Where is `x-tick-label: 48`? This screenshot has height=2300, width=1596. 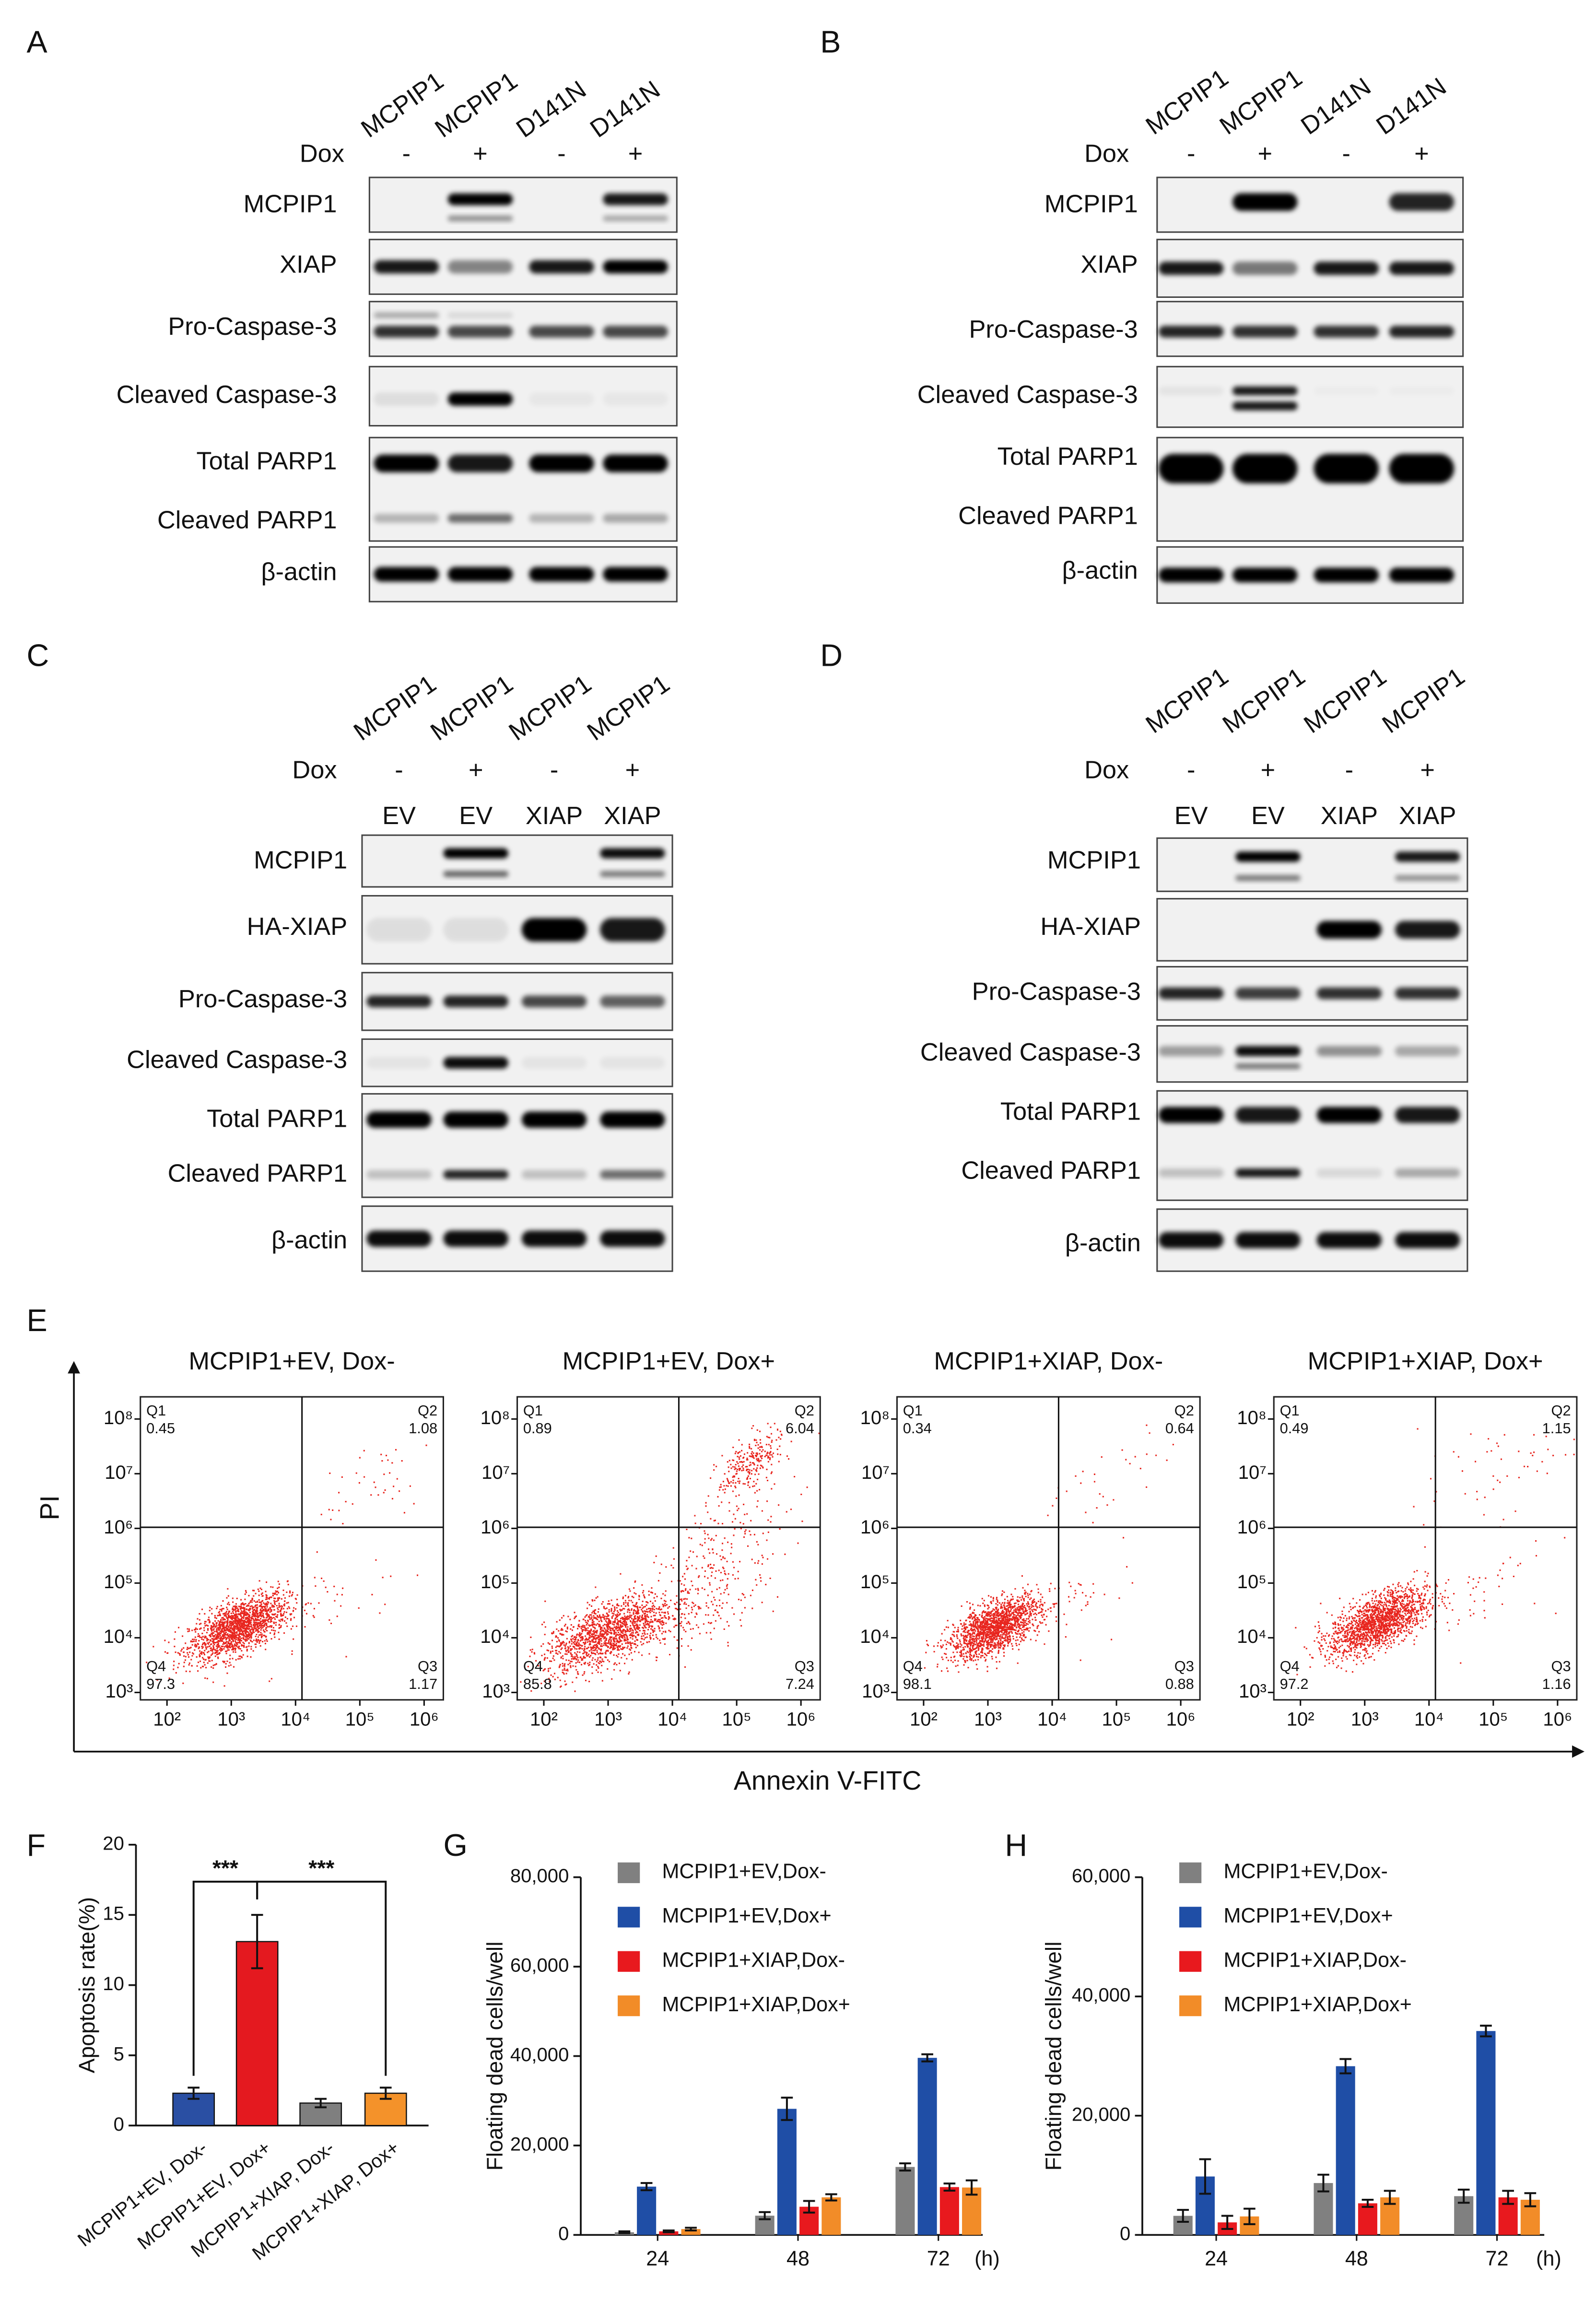
x-tick-label: 48 is located at coordinates (1356, 2258).